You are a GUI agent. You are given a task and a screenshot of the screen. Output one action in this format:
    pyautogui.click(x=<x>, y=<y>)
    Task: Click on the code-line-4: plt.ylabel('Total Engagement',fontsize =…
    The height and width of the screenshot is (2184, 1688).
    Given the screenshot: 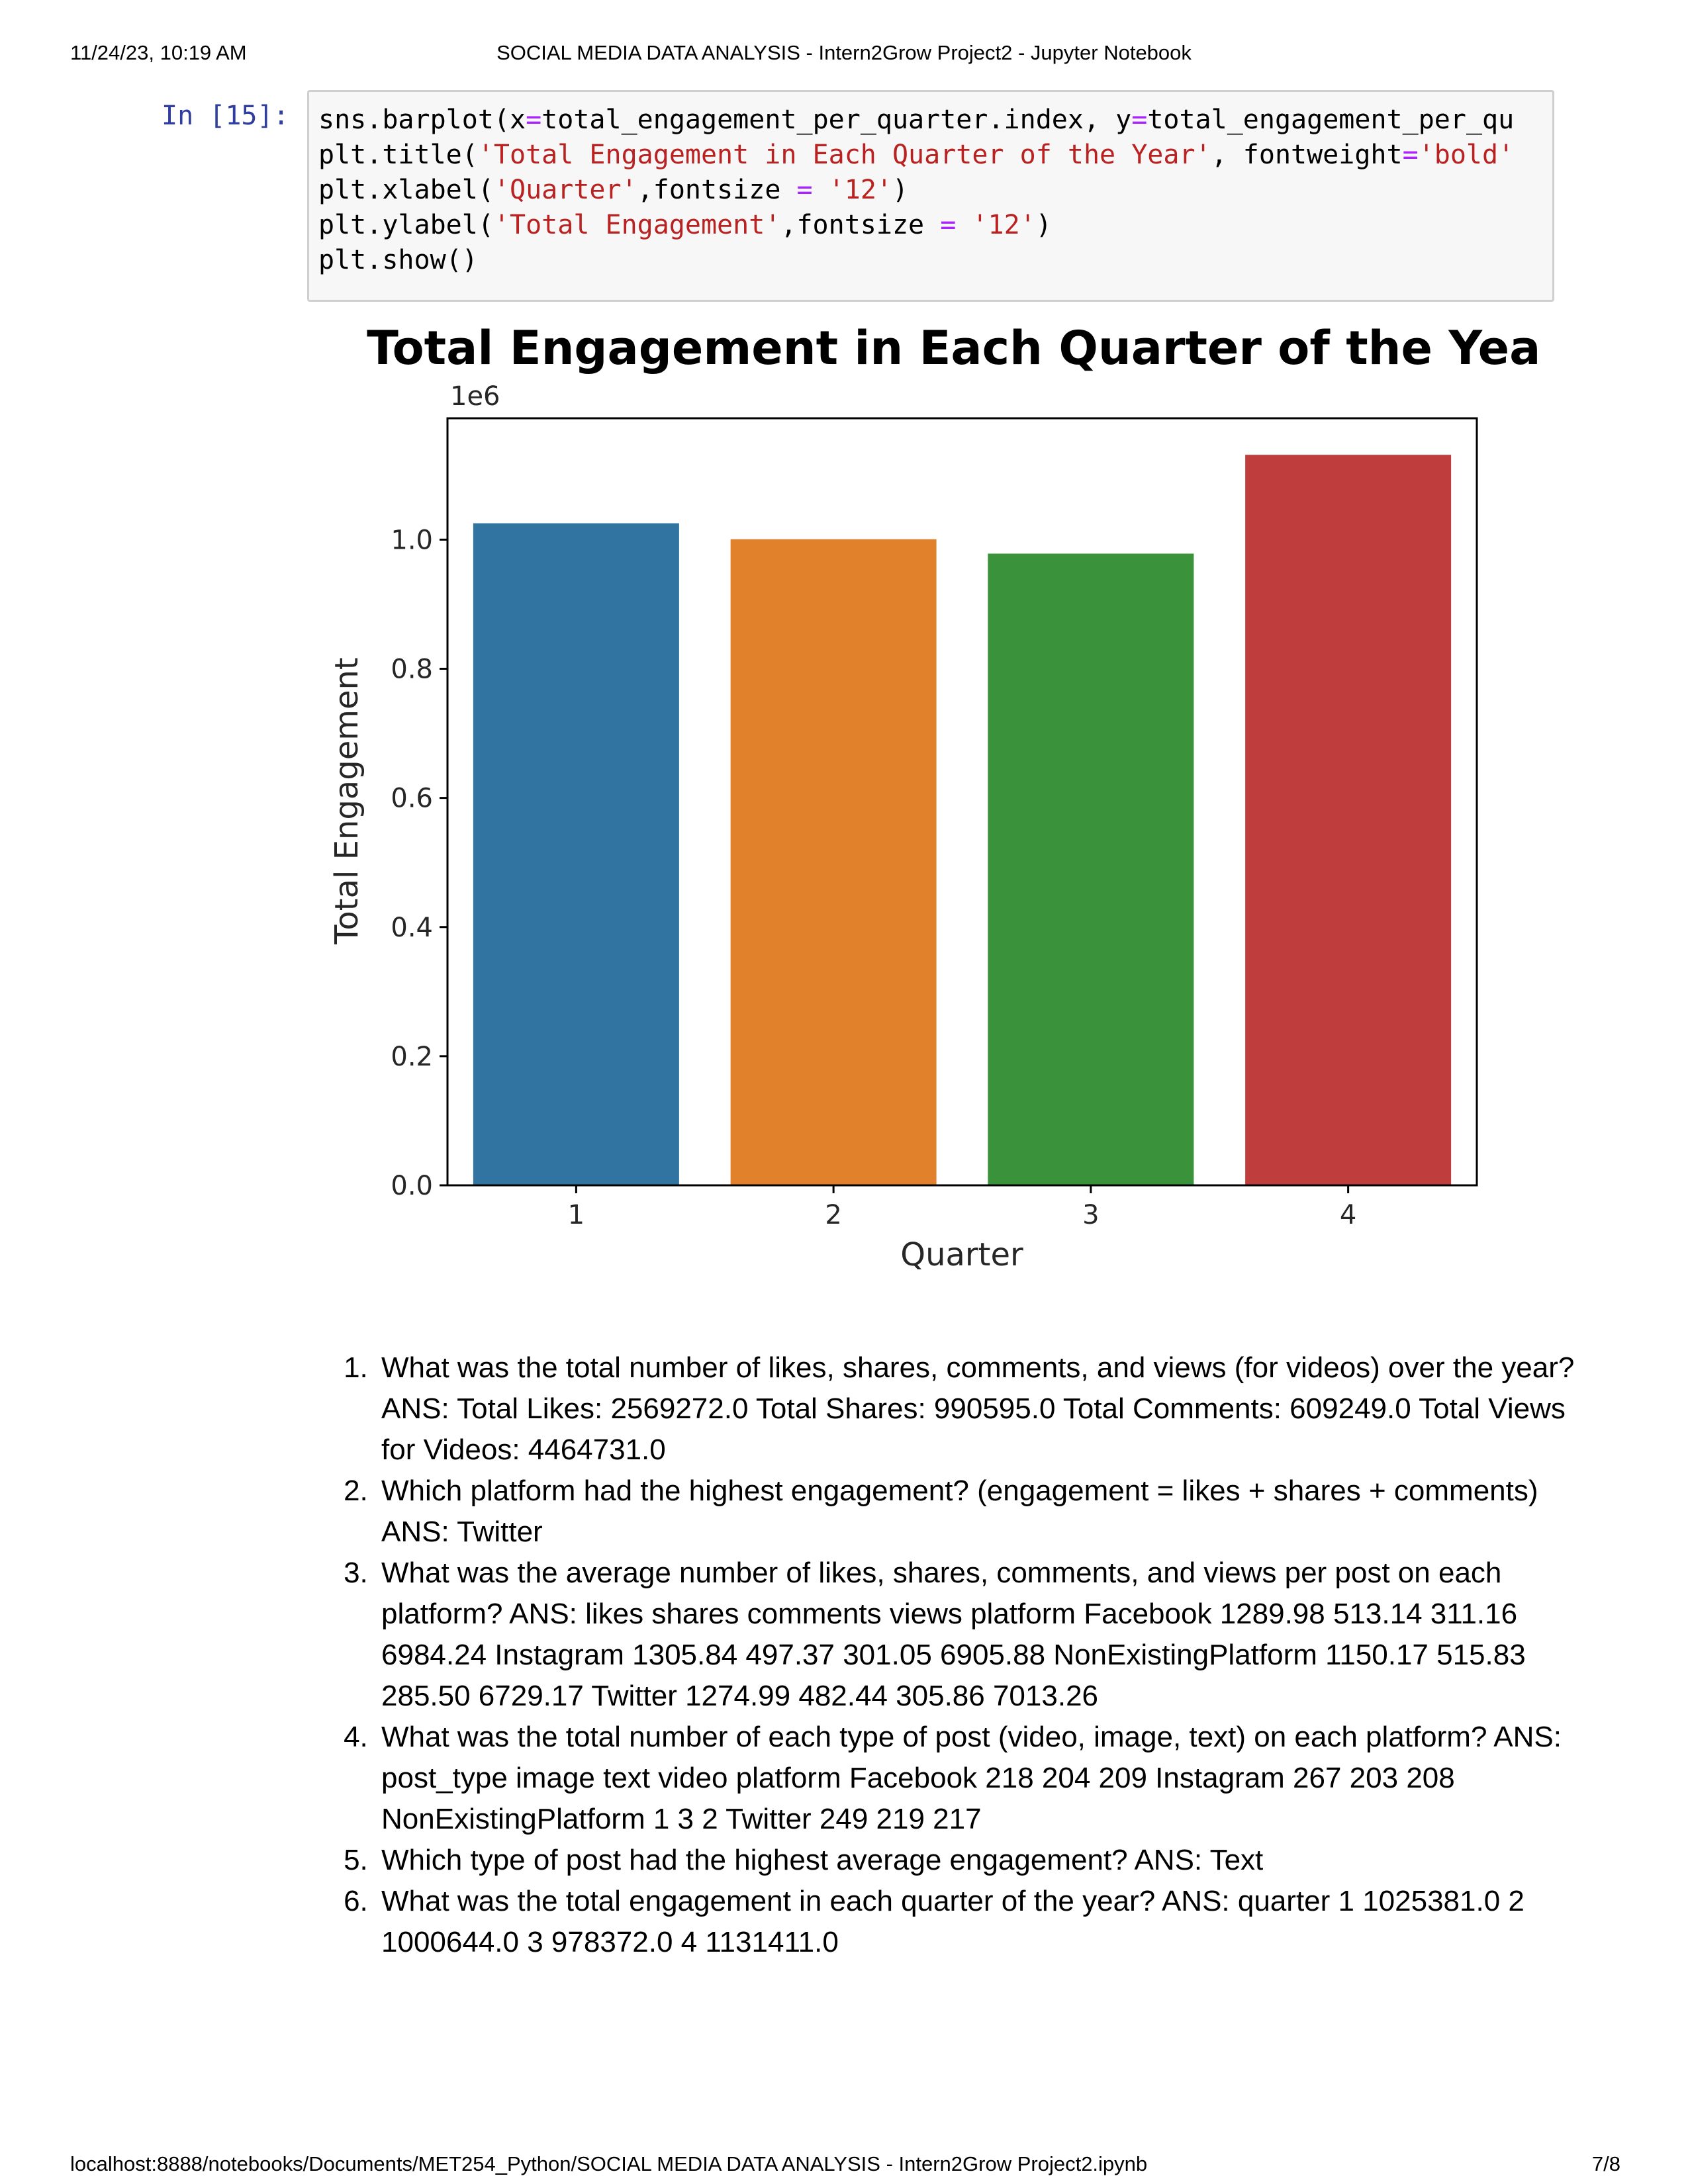 What is the action you would take?
    pyautogui.click(x=685, y=225)
    